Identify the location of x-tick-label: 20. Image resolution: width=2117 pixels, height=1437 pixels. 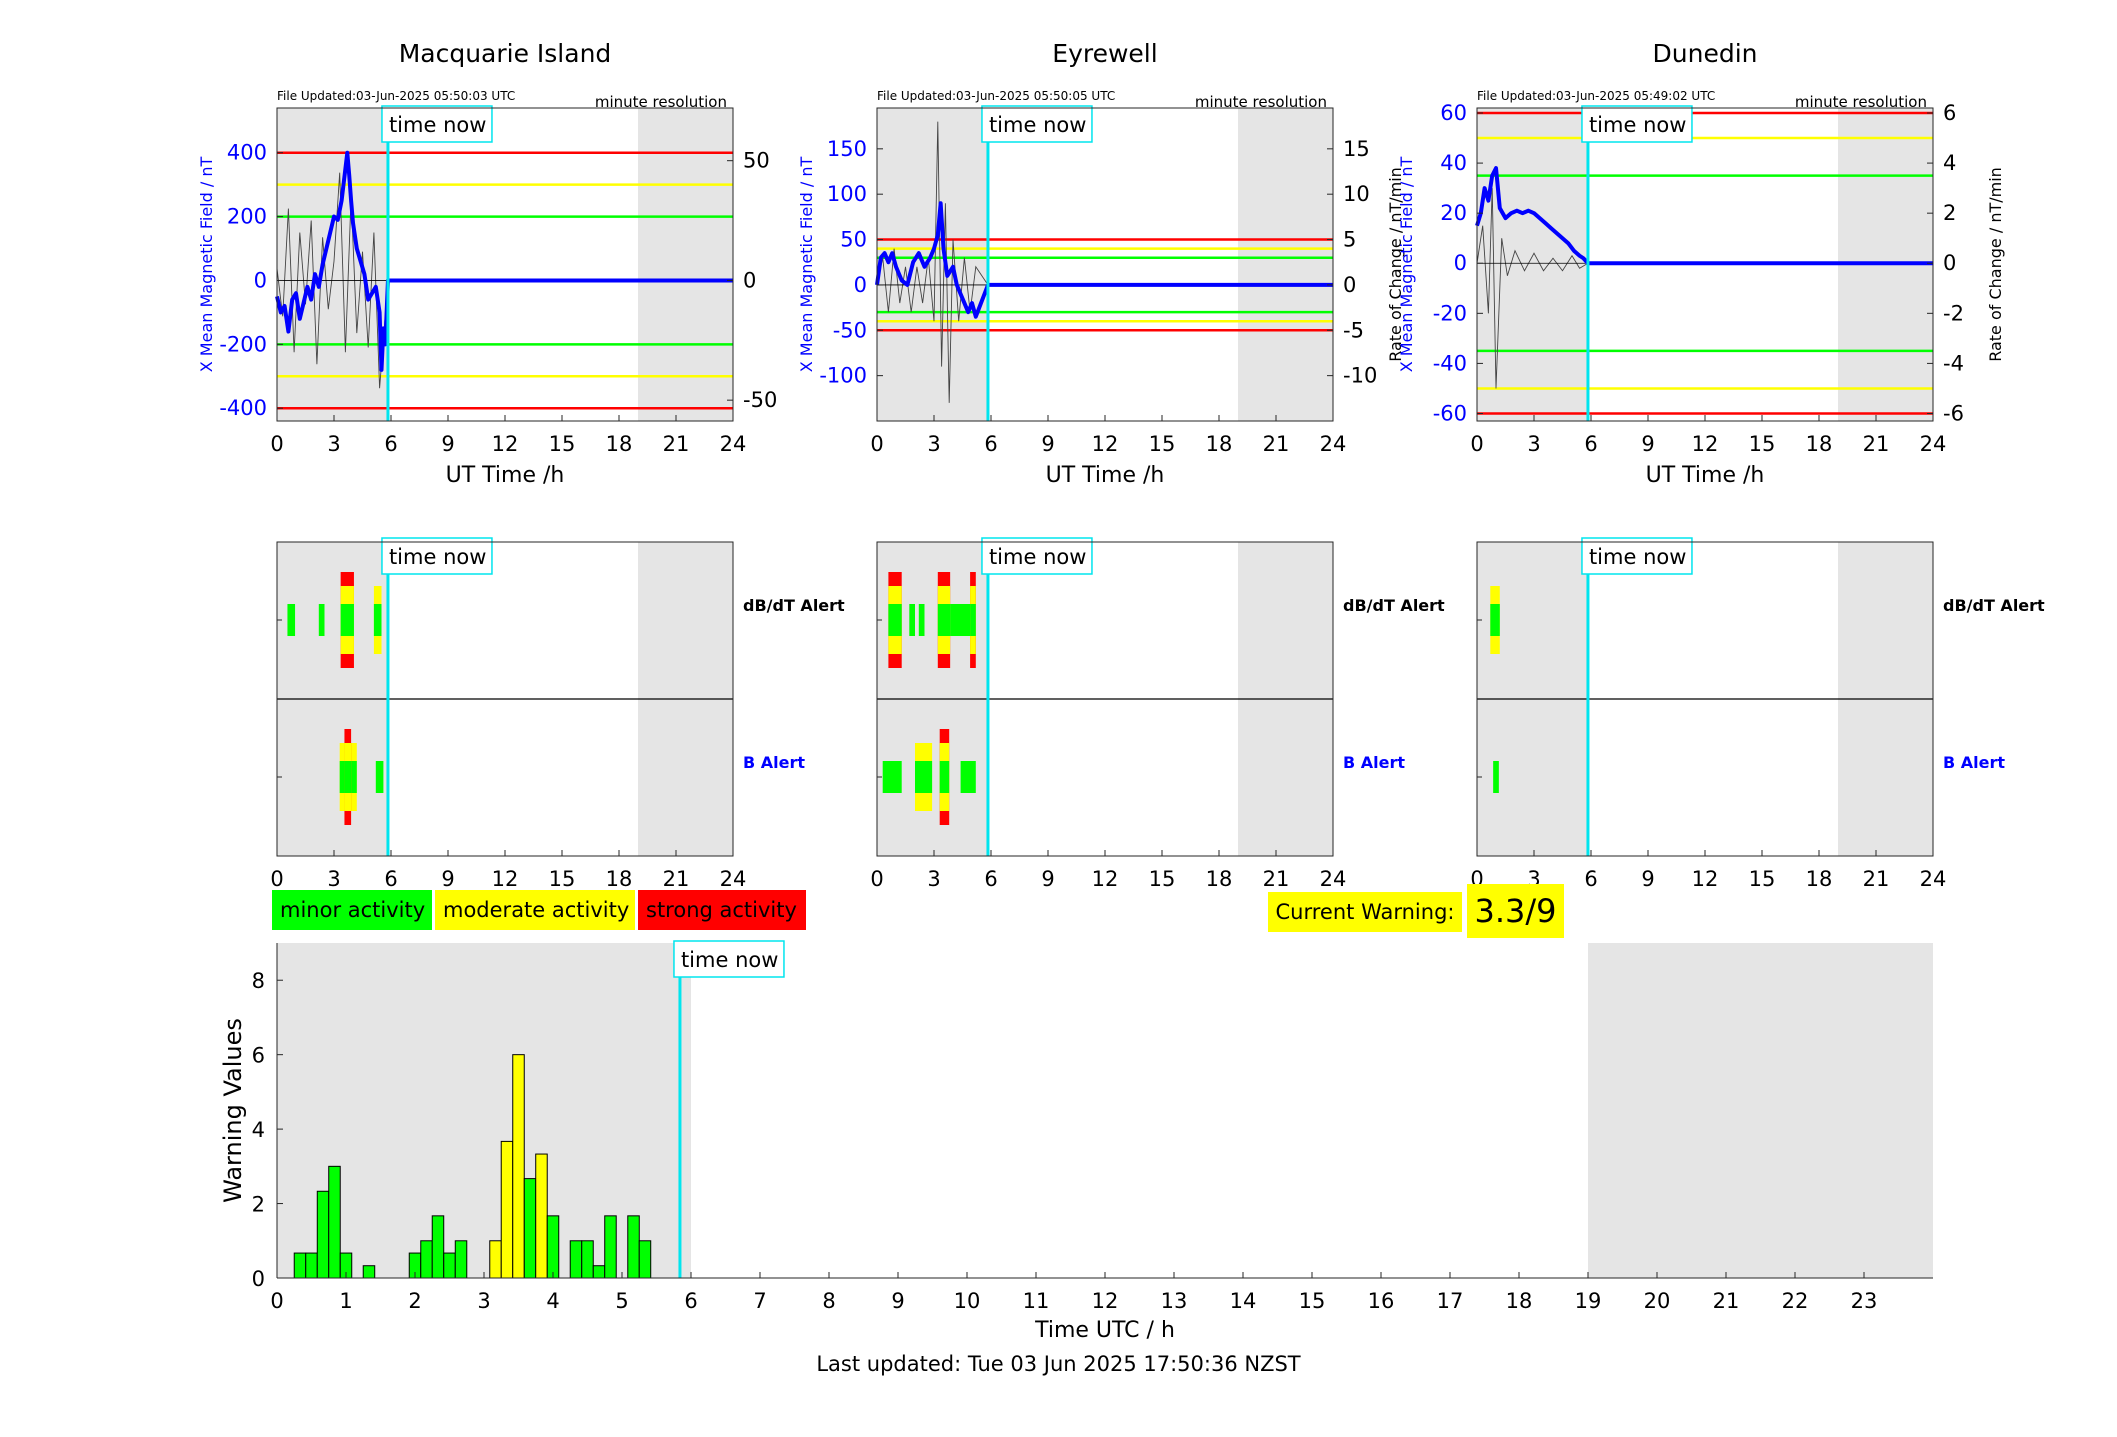
(1657, 1301).